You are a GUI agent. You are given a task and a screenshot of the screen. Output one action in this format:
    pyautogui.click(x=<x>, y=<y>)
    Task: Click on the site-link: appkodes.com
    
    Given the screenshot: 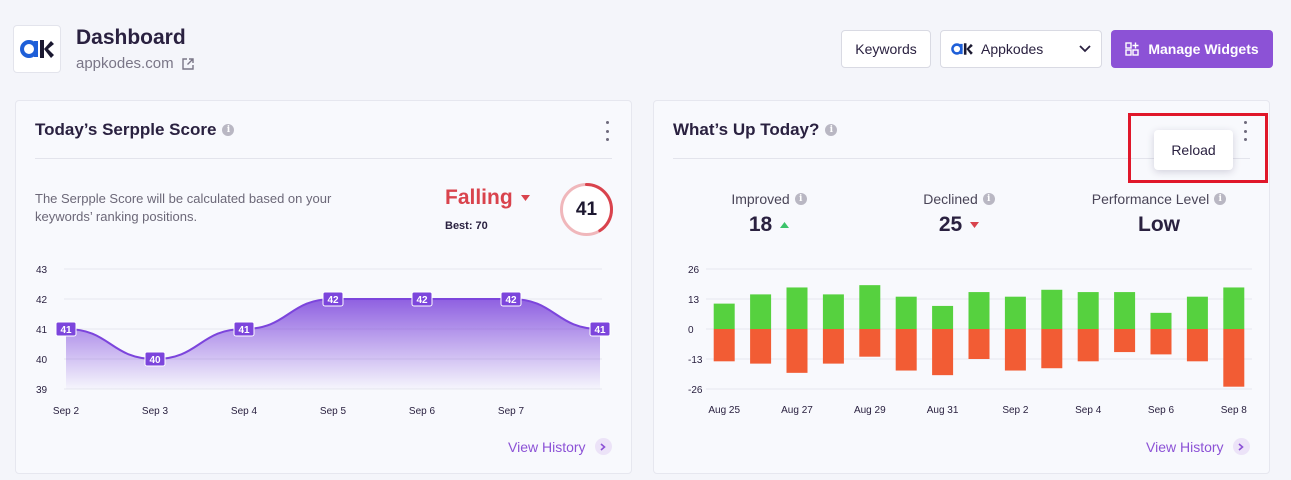 What is the action you would take?
    pyautogui.click(x=135, y=63)
    